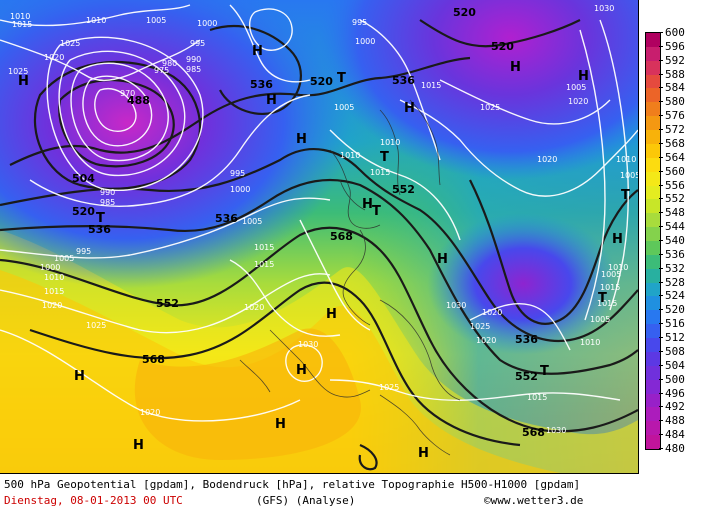 The image size is (704, 513). What do you see at coordinates (675, 130) in the screenshot?
I see `legend-label: 572` at bounding box center [675, 130].